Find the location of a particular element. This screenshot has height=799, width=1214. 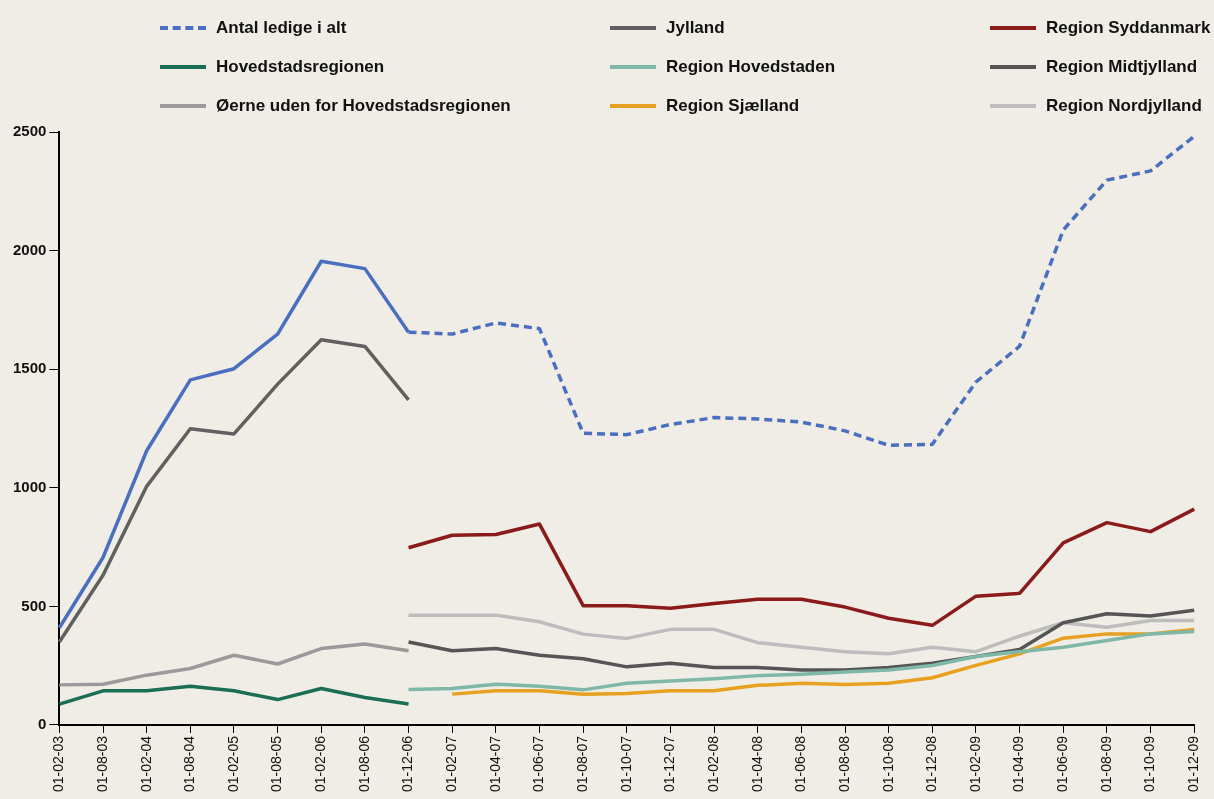

x-tick-label: 01-12-07 is located at coordinates (669, 764).